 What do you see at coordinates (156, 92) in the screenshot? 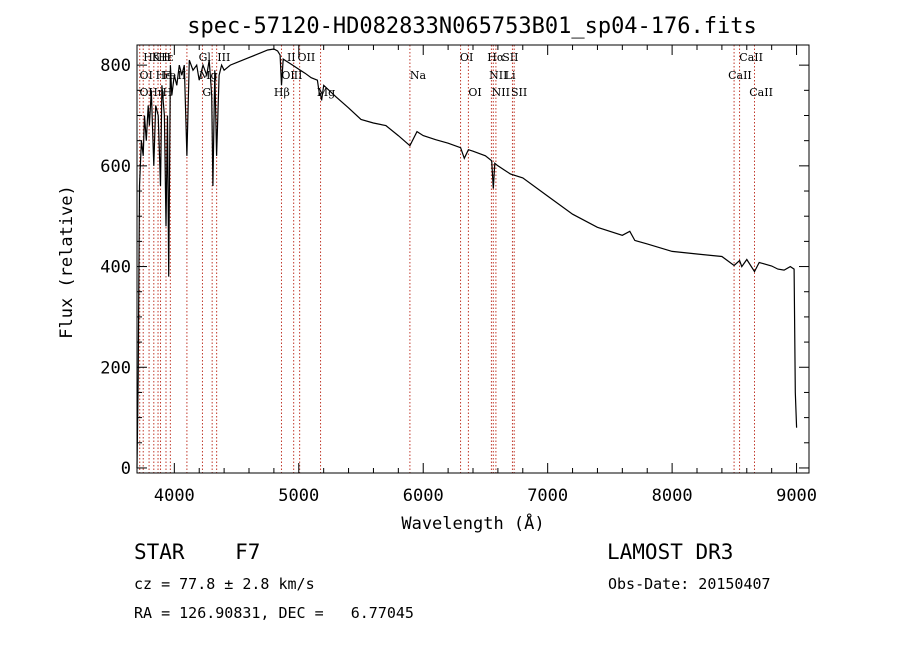
I see `line-label: Hη` at bounding box center [156, 92].